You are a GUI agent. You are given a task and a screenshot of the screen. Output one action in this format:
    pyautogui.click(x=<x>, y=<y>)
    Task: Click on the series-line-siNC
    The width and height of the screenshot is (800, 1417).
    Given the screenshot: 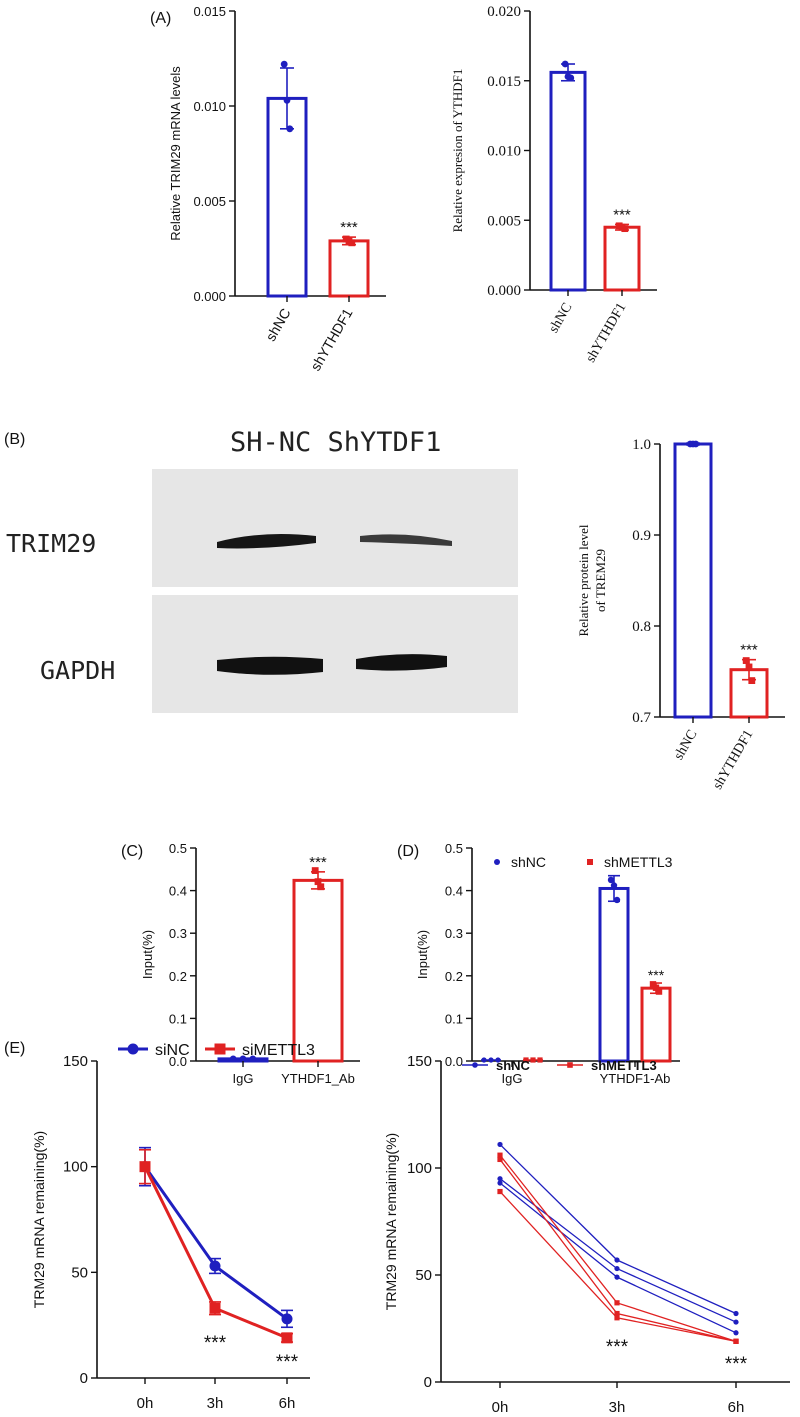 What is the action you would take?
    pyautogui.click(x=215, y=1243)
    